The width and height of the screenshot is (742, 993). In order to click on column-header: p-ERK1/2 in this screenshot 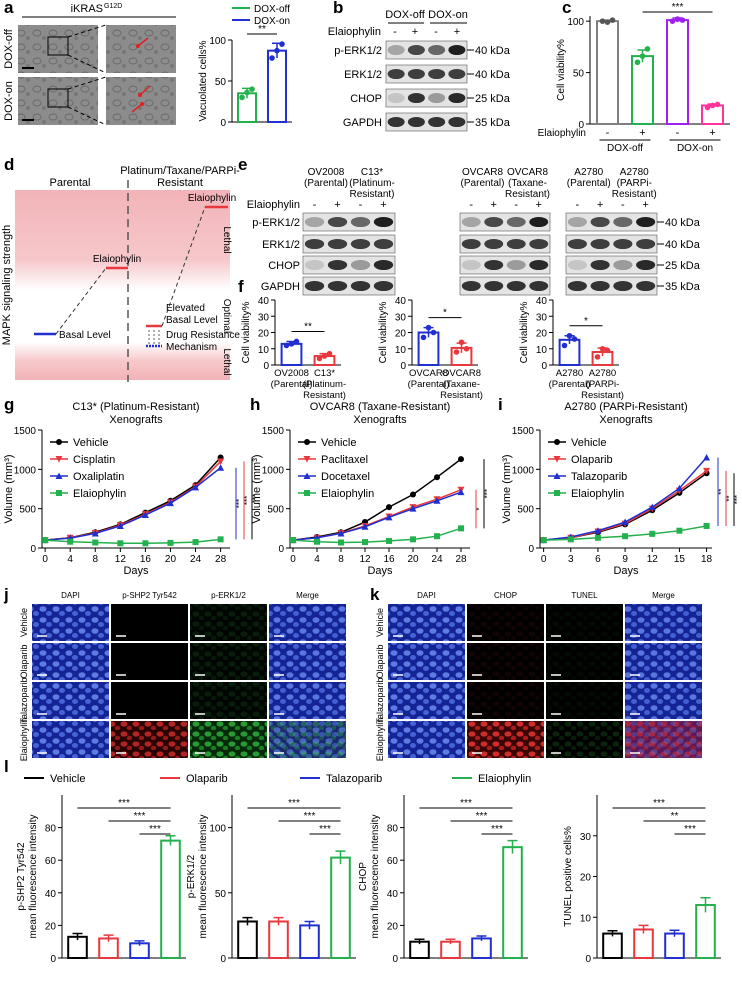, I will do `click(228, 595)`.